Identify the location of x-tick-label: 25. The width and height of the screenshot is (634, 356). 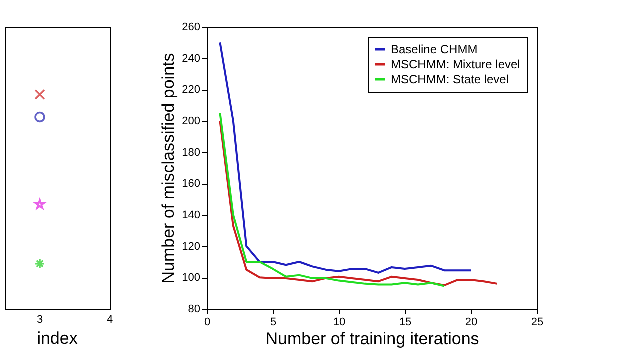
(537, 322).